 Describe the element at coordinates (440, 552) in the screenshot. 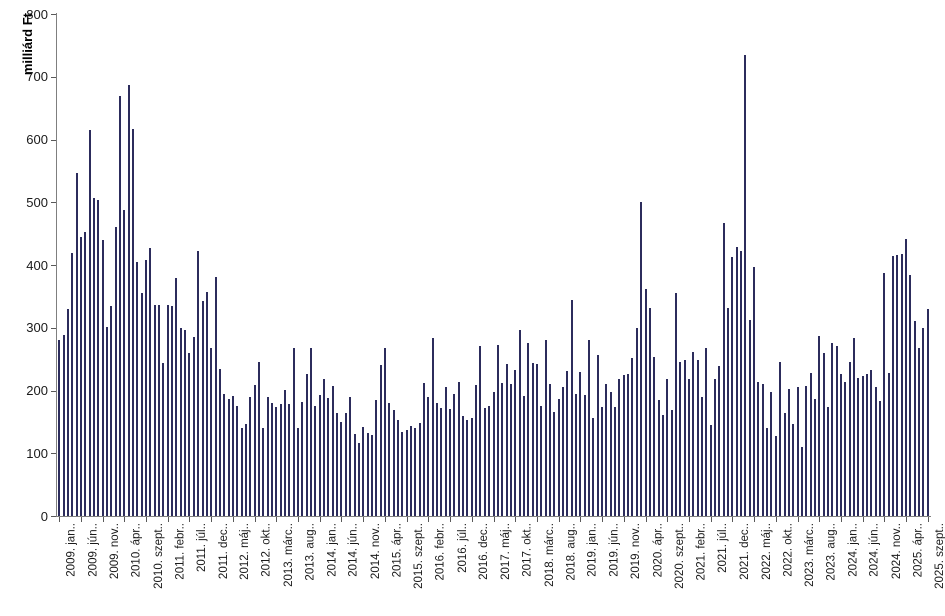

I see `x-axis-tick-label: 2016. febr..` at that location.